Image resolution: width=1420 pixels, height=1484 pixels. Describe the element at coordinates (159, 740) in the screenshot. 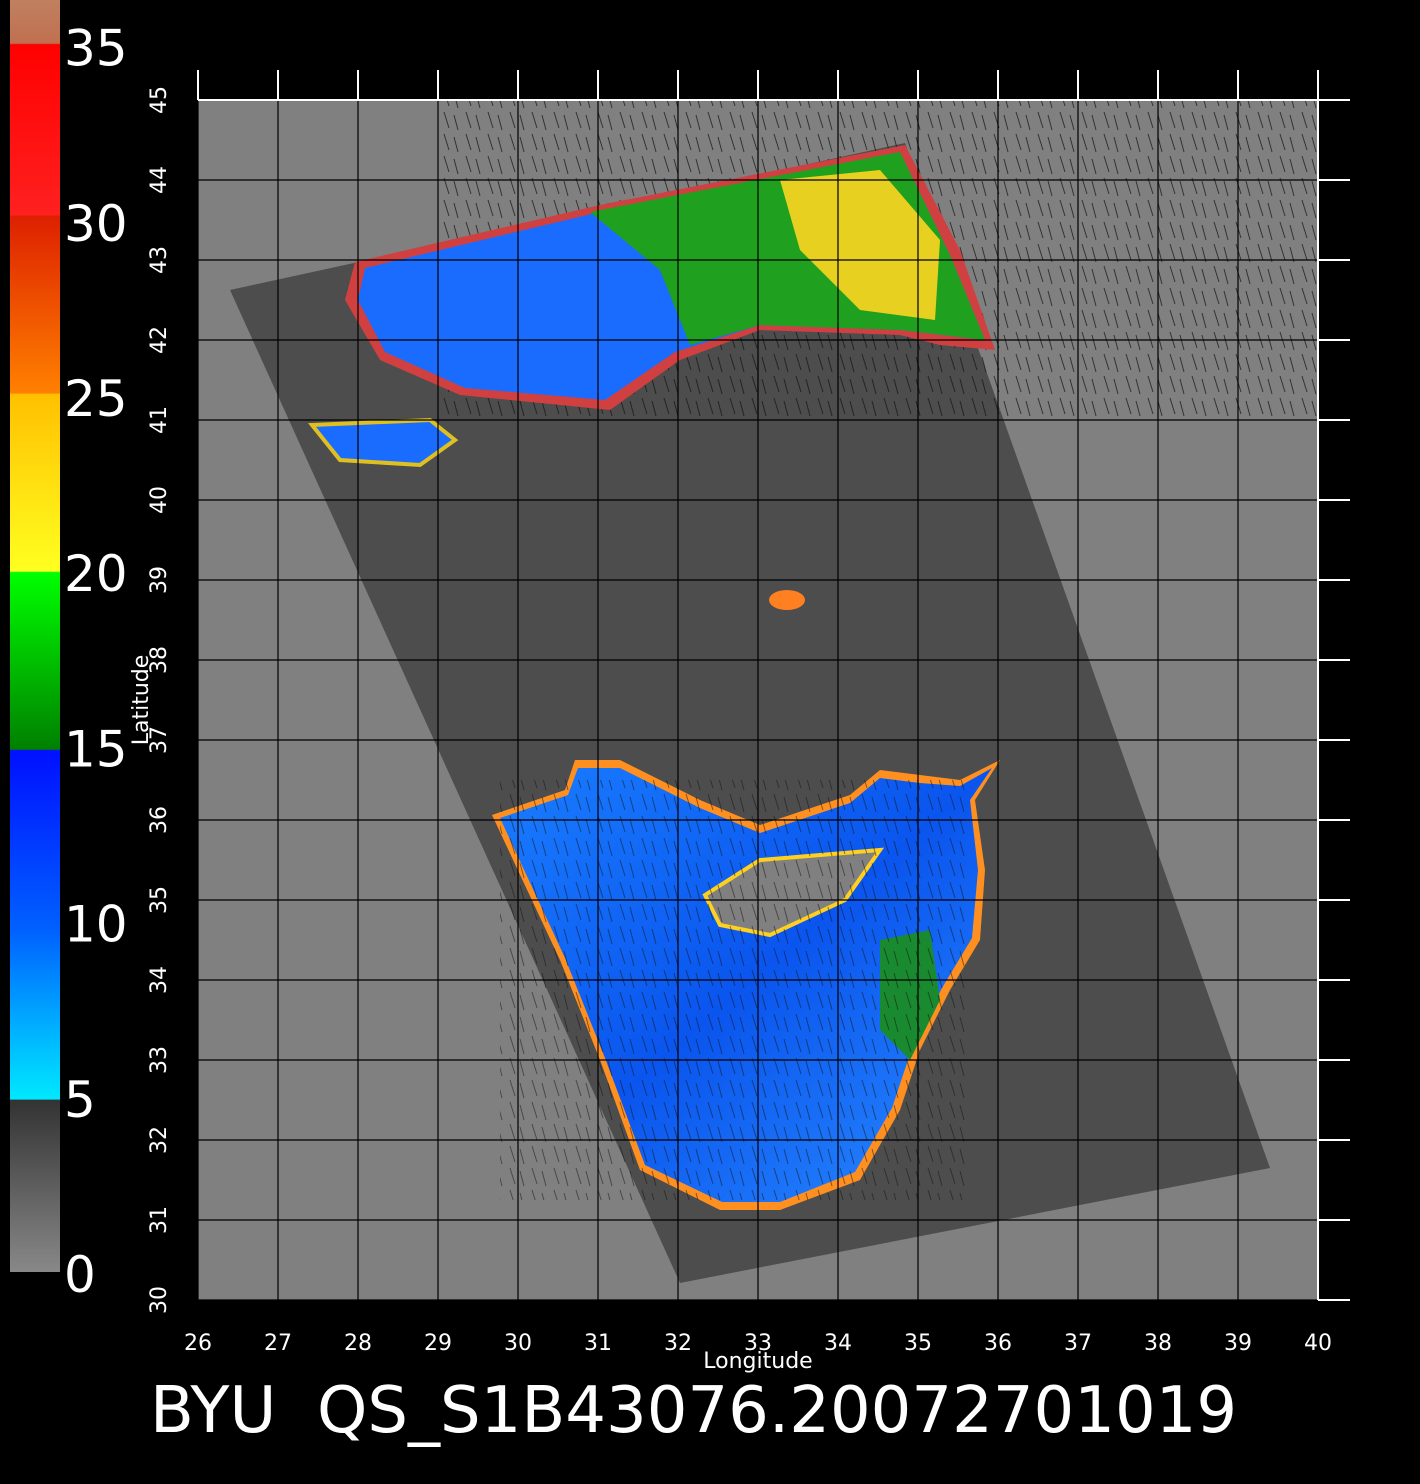

I see `y-tick-label: 37` at that location.